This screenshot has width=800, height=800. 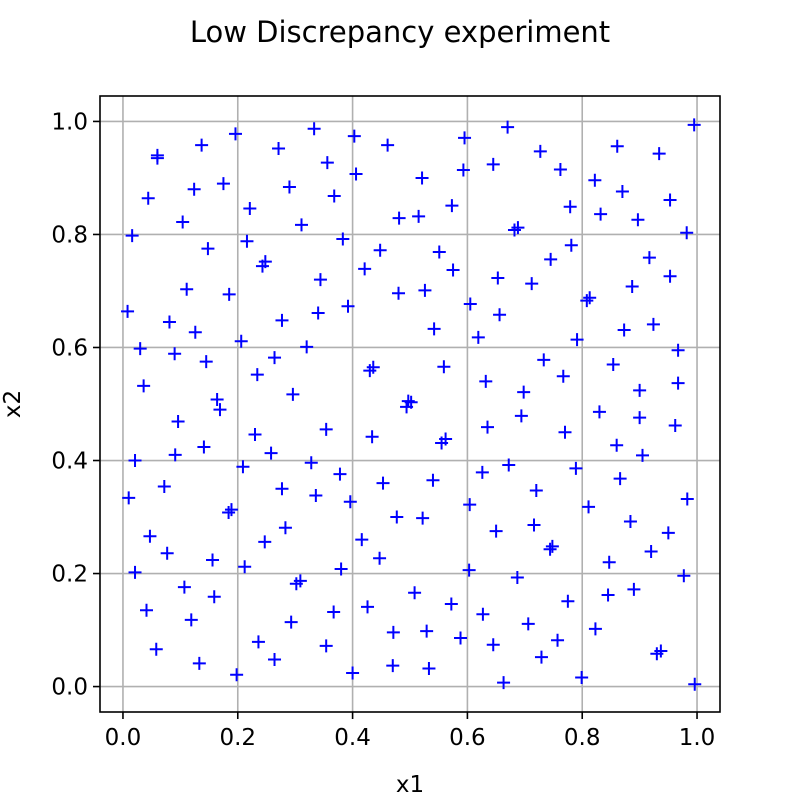 I want to click on x-tick-label: 1.0, so click(x=697, y=738).